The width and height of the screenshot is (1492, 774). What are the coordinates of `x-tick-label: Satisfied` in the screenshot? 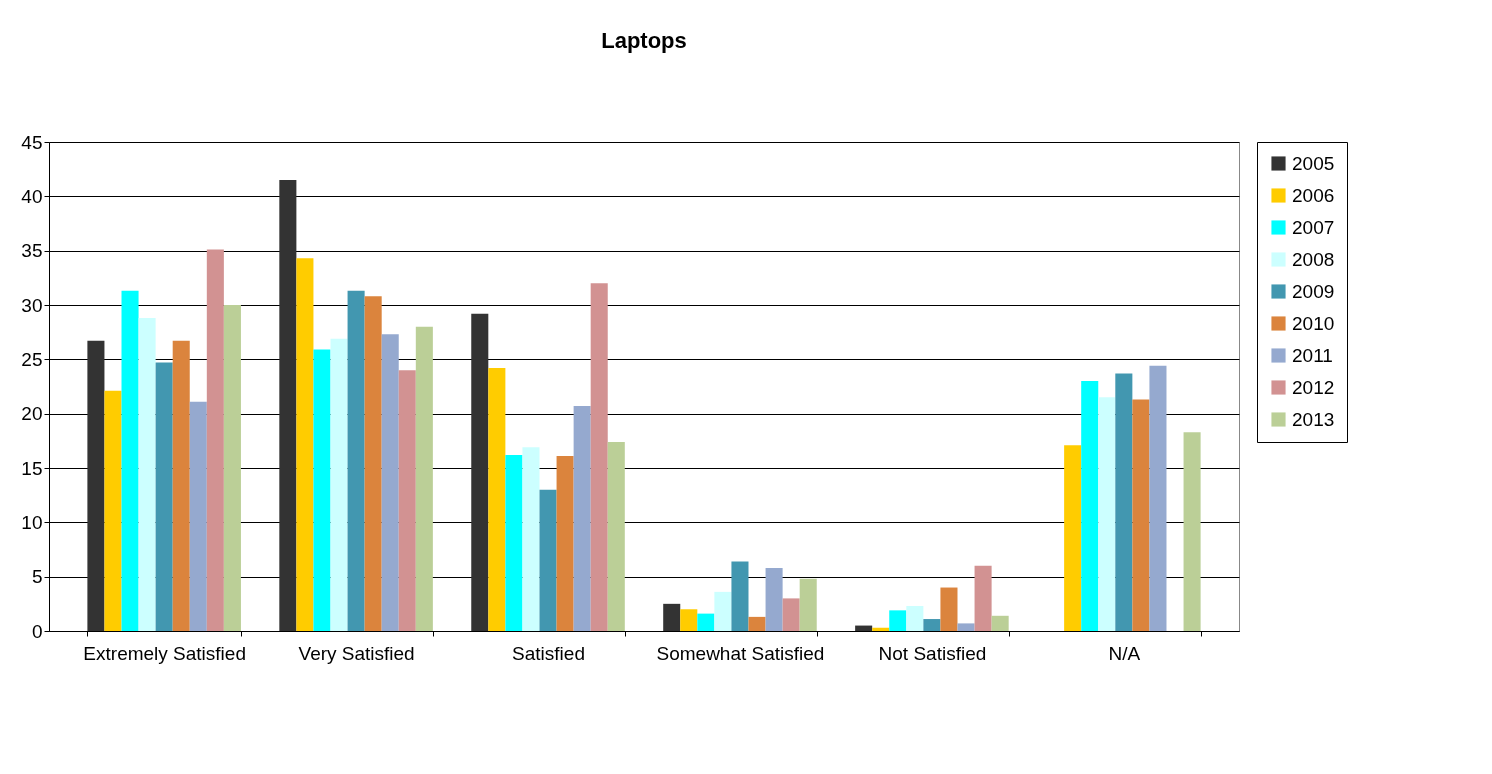 It's located at (548, 653).